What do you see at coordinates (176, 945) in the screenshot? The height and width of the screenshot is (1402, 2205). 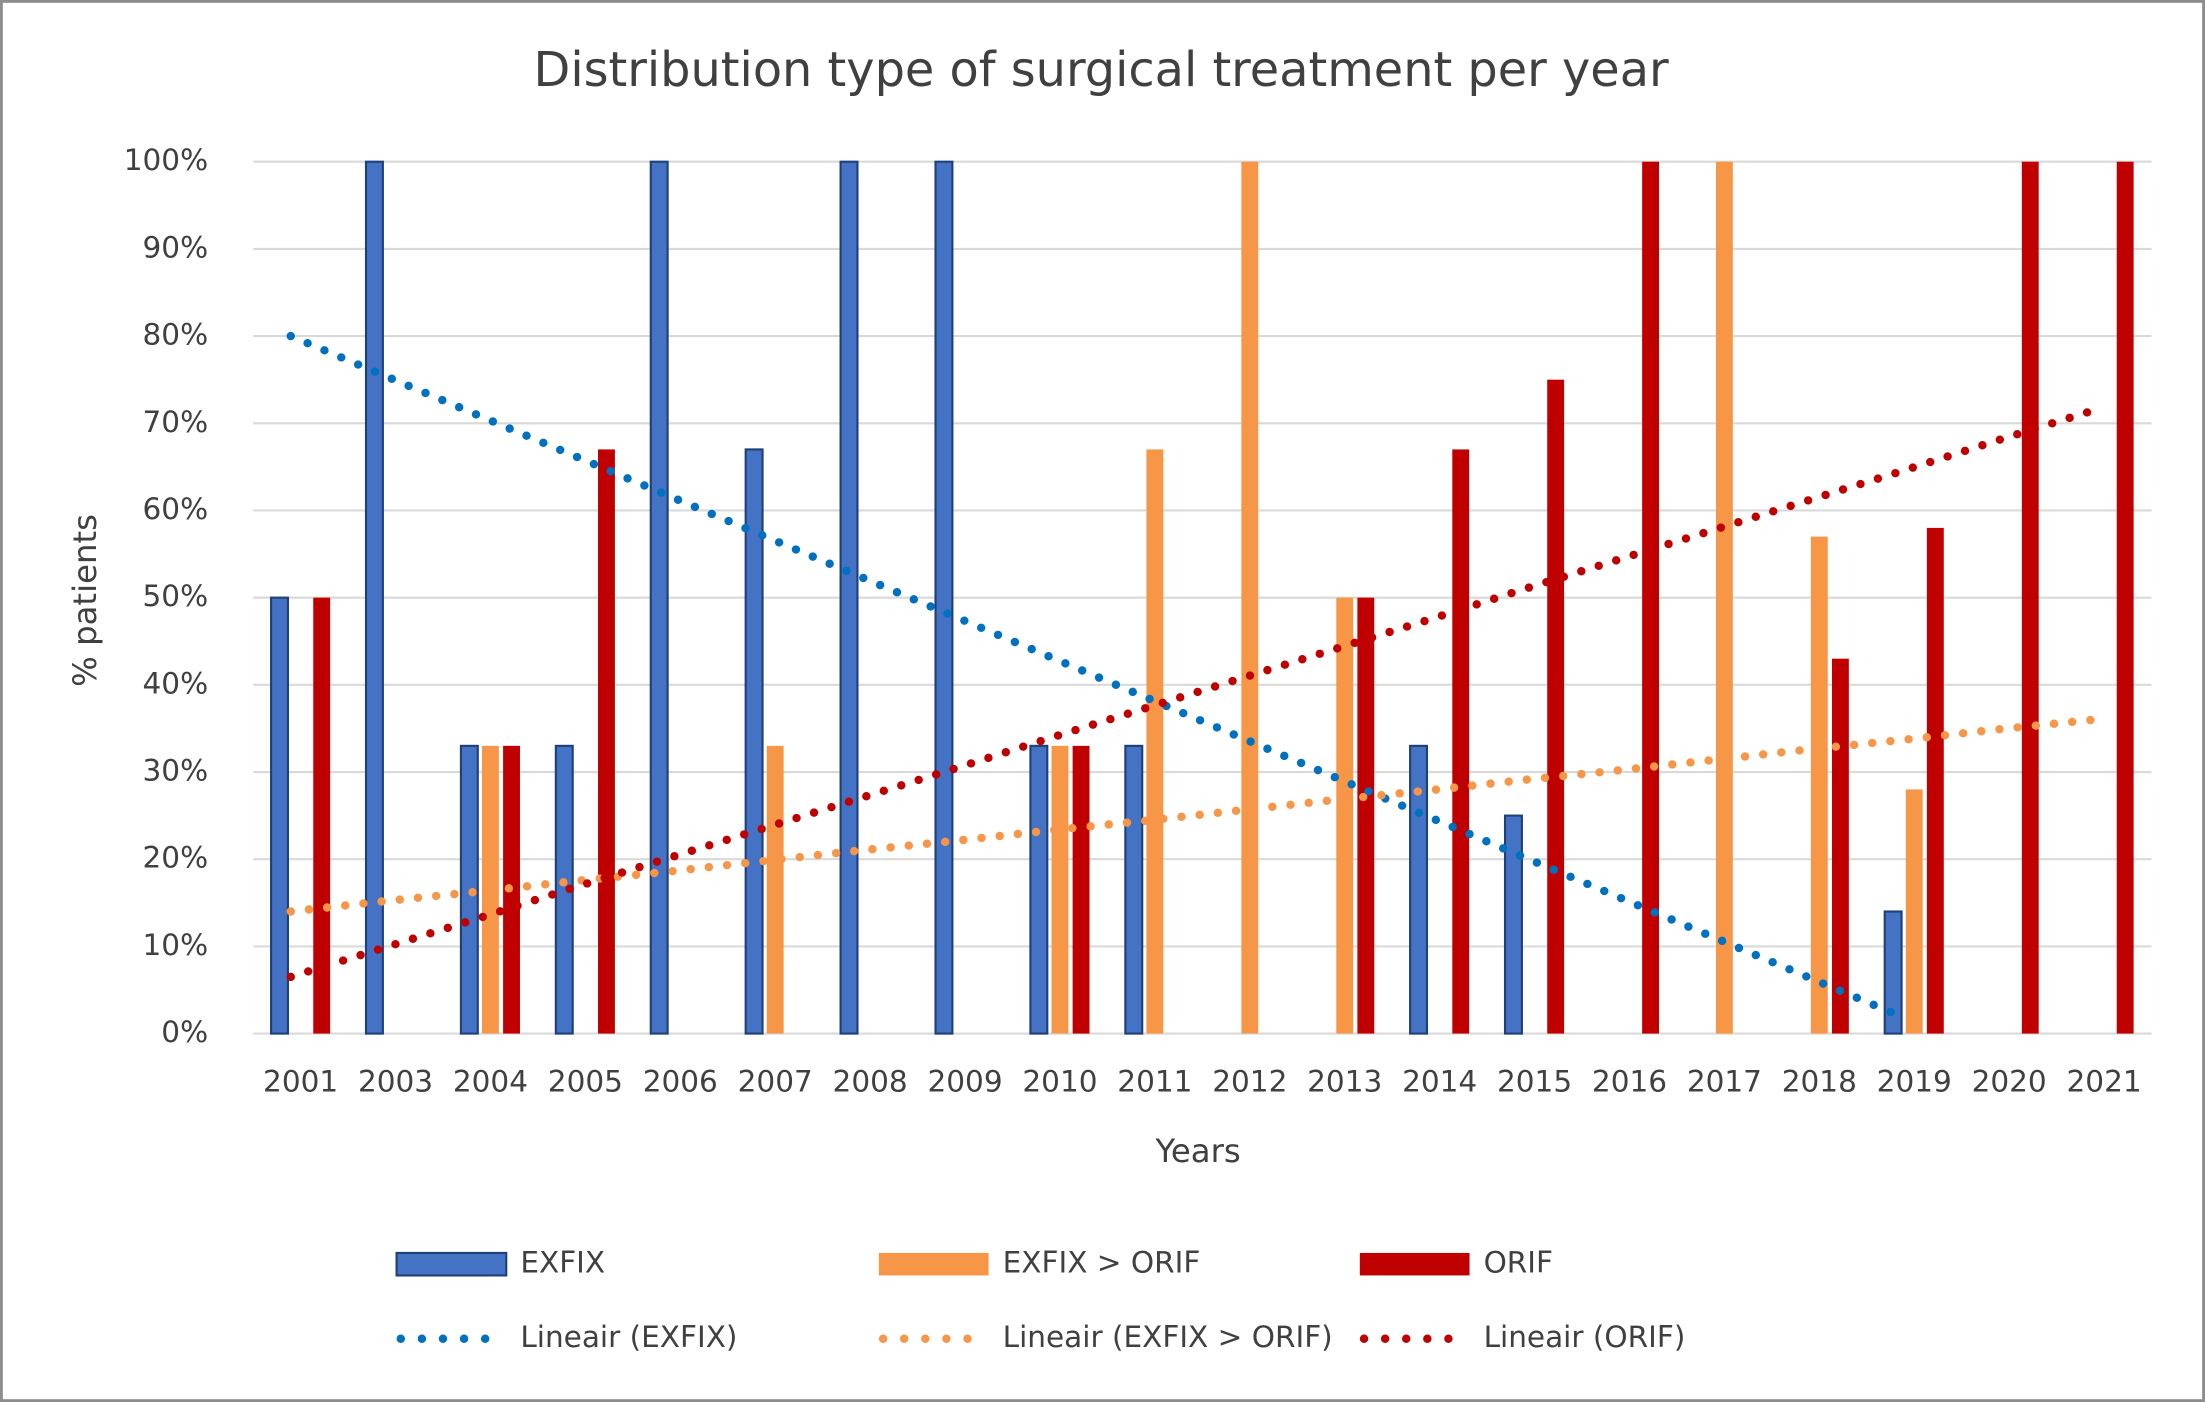 I see `y-tick-label: 10%` at bounding box center [176, 945].